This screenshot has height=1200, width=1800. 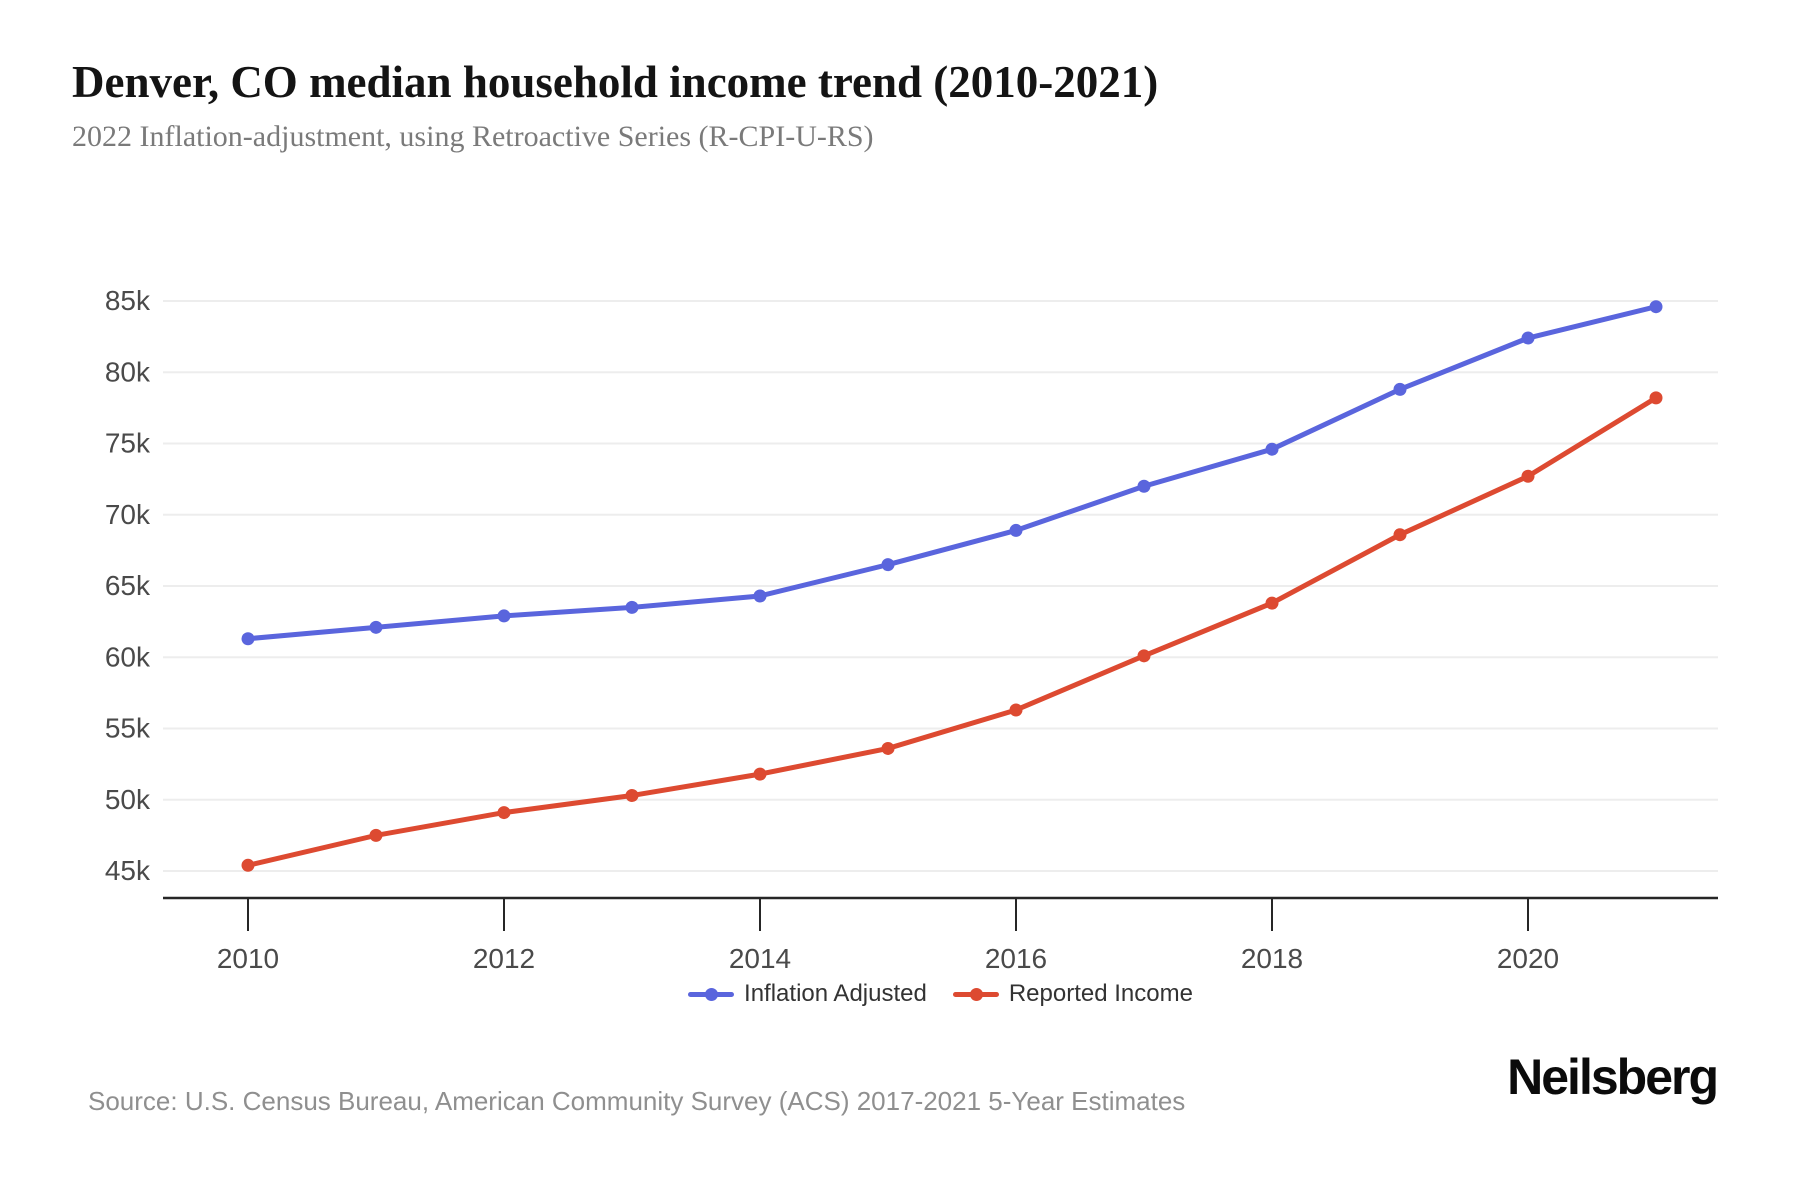 I want to click on y-axis-tick-label: 85k, so click(x=128, y=300).